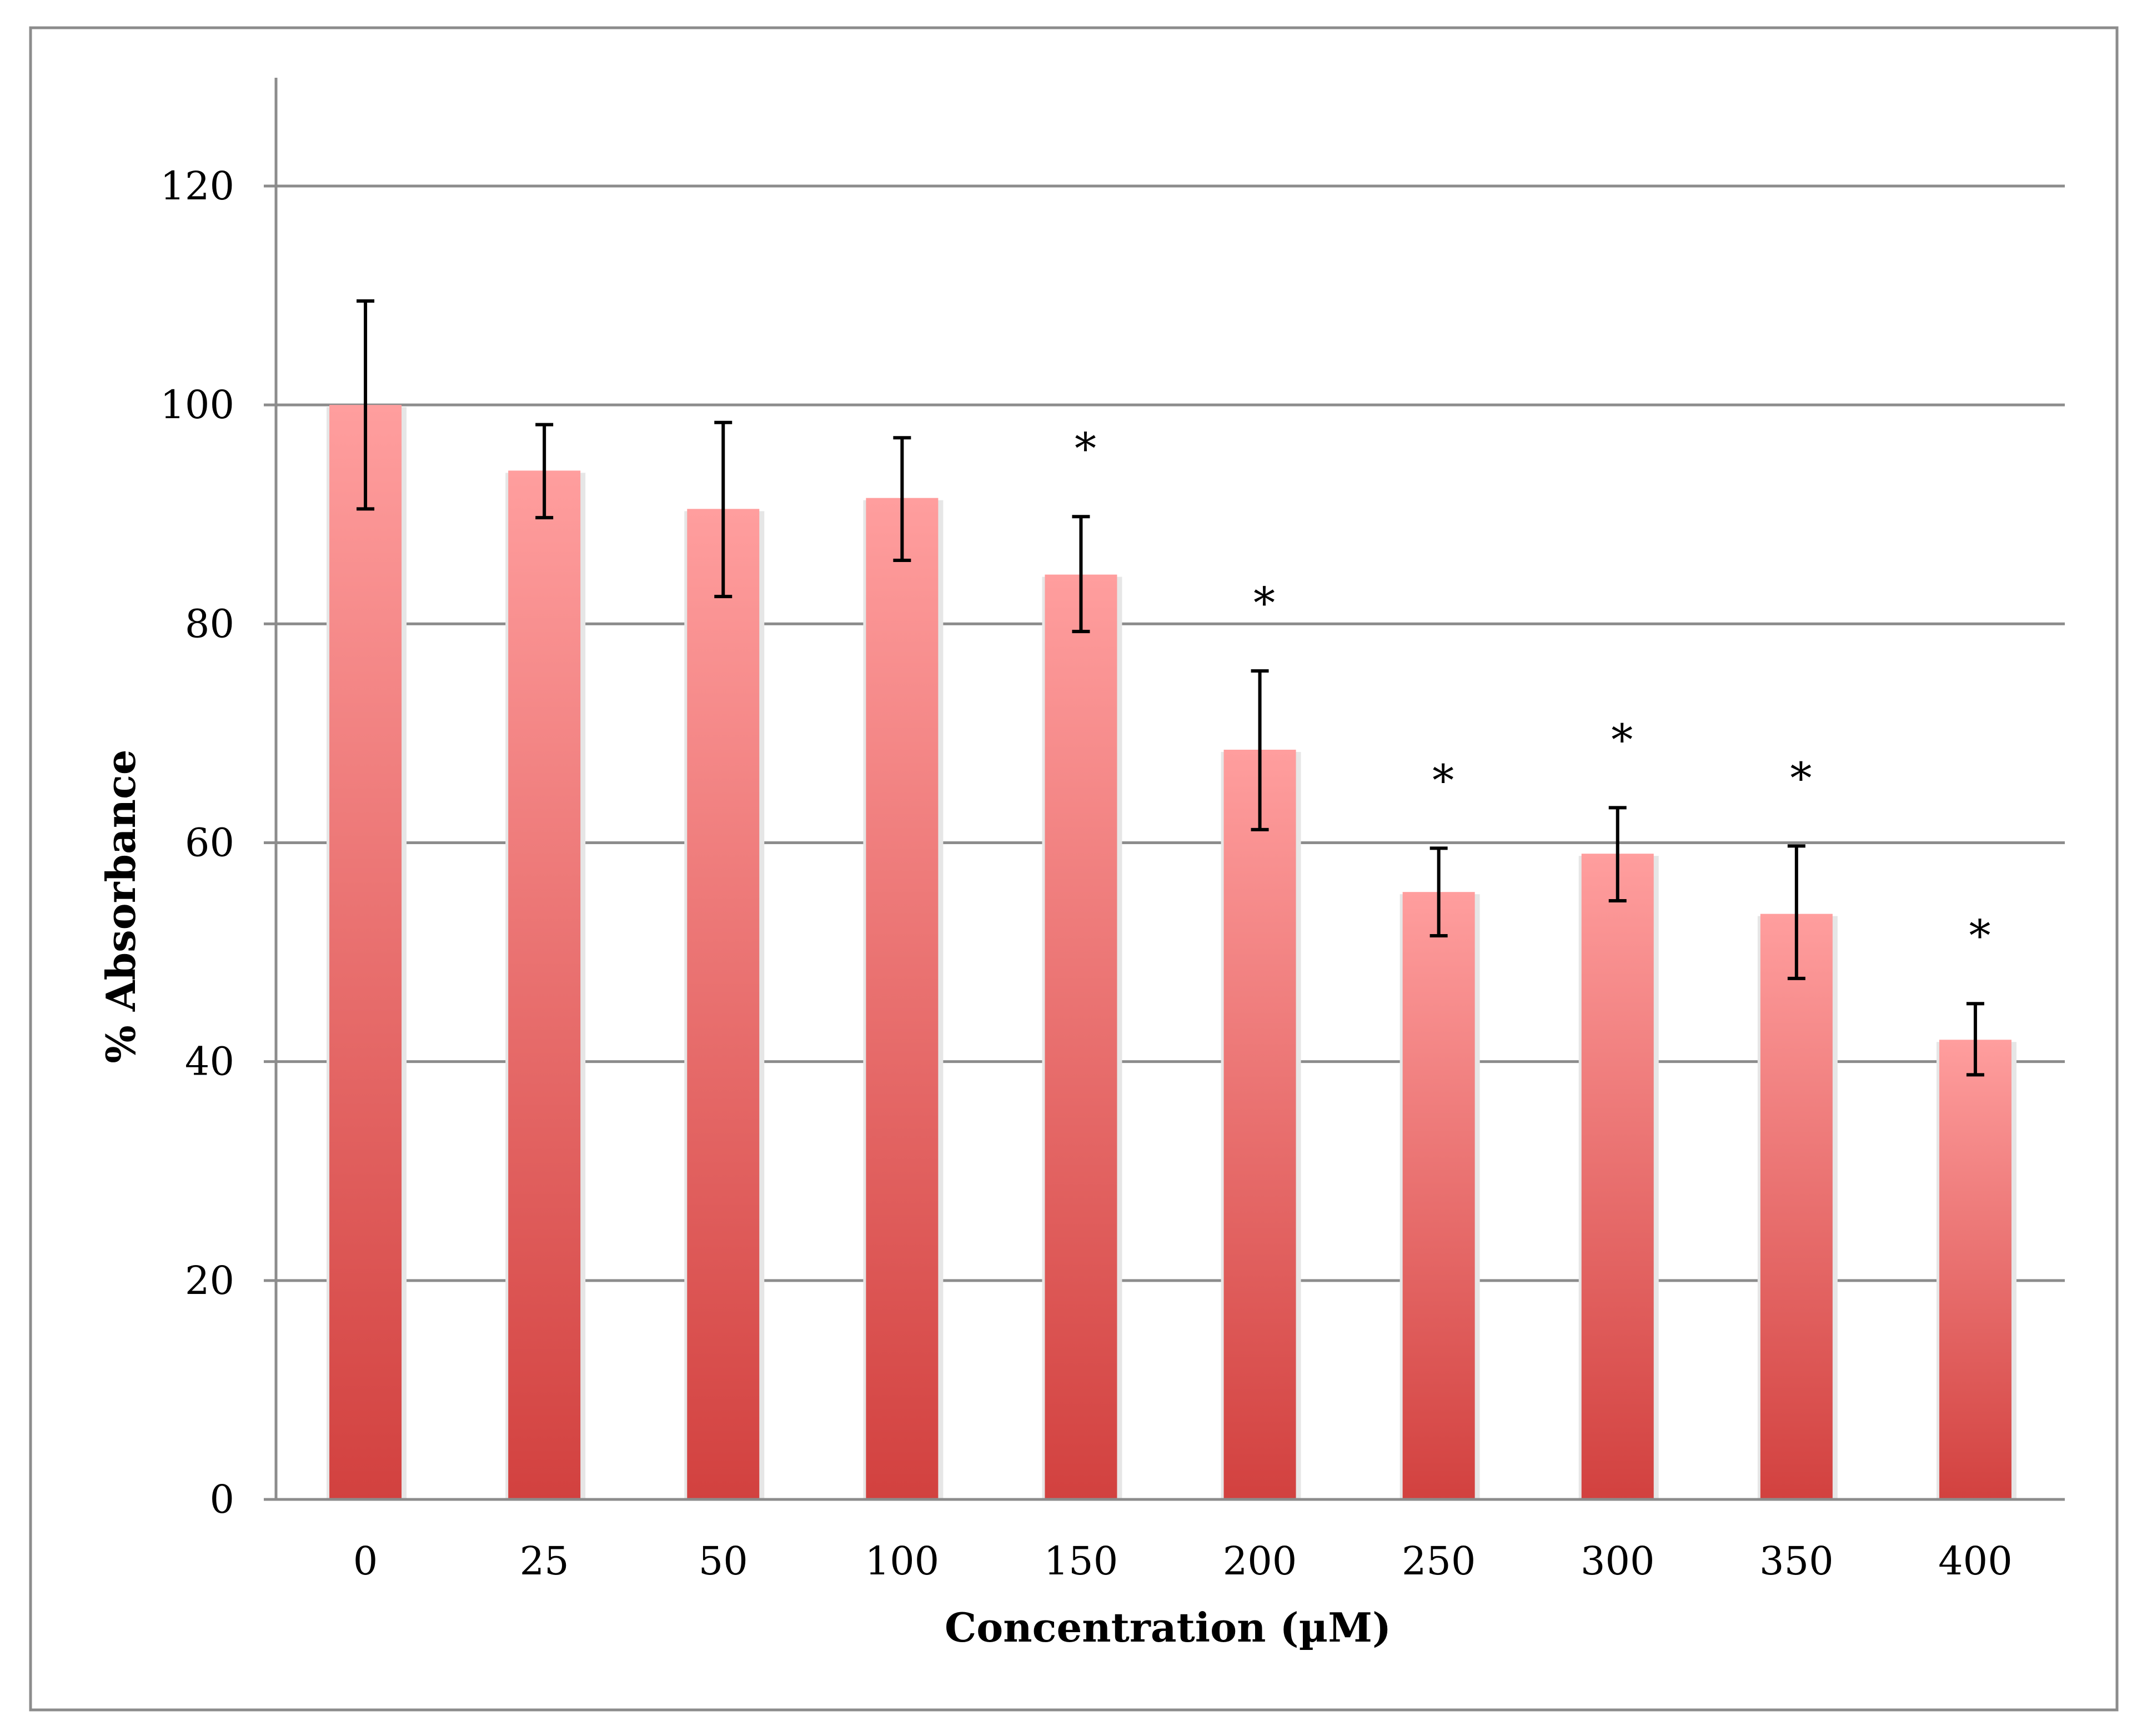  Describe the element at coordinates (1183, 1561) in the screenshot. I see `x-tick-labels: 0 25 50 100 150 200 250 300 350 400` at that location.